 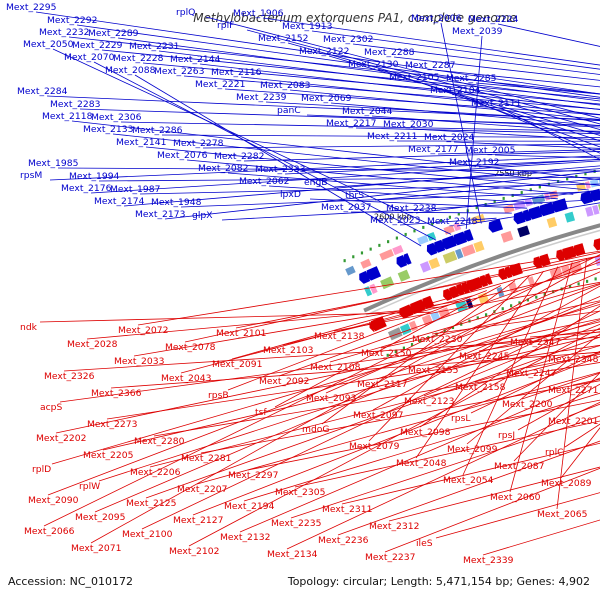 What do you see at coordinates (195, 59) in the screenshot?
I see `forward-gene-label: Mext_2144` at bounding box center [195, 59].